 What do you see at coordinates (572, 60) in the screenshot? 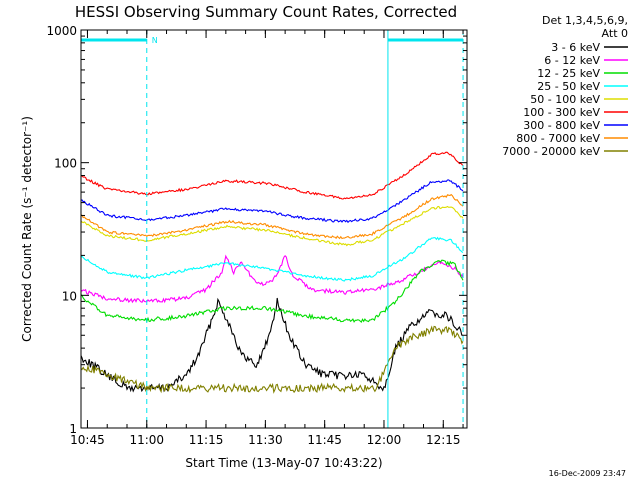
I see `legend-label: 6 - 12 keV` at bounding box center [572, 60].